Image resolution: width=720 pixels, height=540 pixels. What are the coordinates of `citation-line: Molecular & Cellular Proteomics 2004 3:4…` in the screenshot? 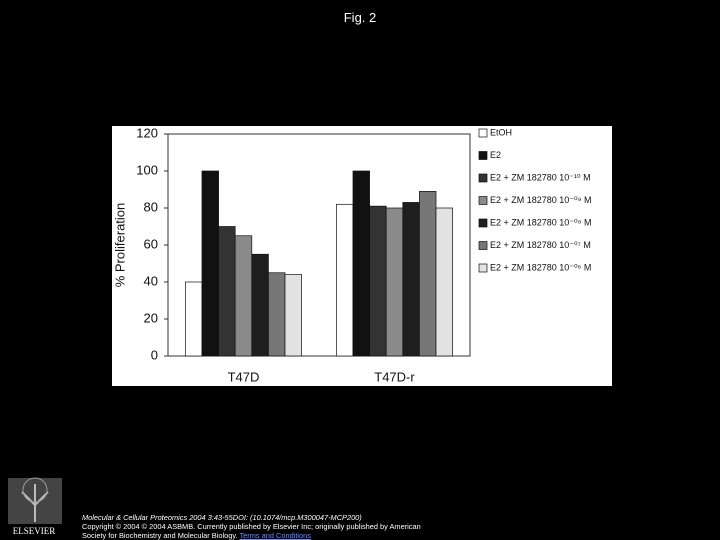 It's located at (251, 517).